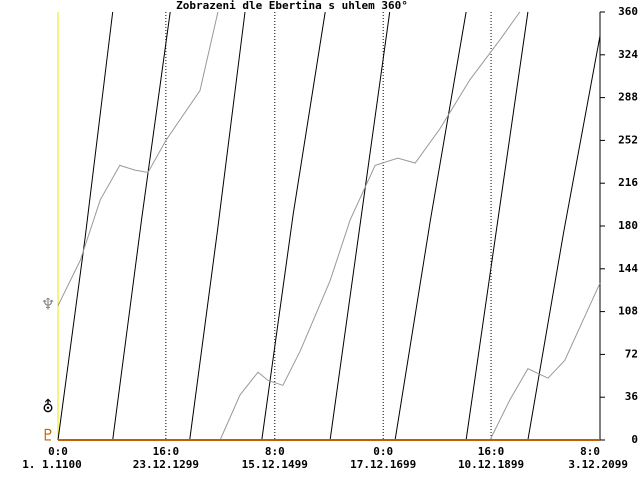 Image resolution: width=640 pixels, height=480 pixels. Describe the element at coordinates (491, 464) in the screenshot. I see `x-tick-date: 10.12.1899` at that location.